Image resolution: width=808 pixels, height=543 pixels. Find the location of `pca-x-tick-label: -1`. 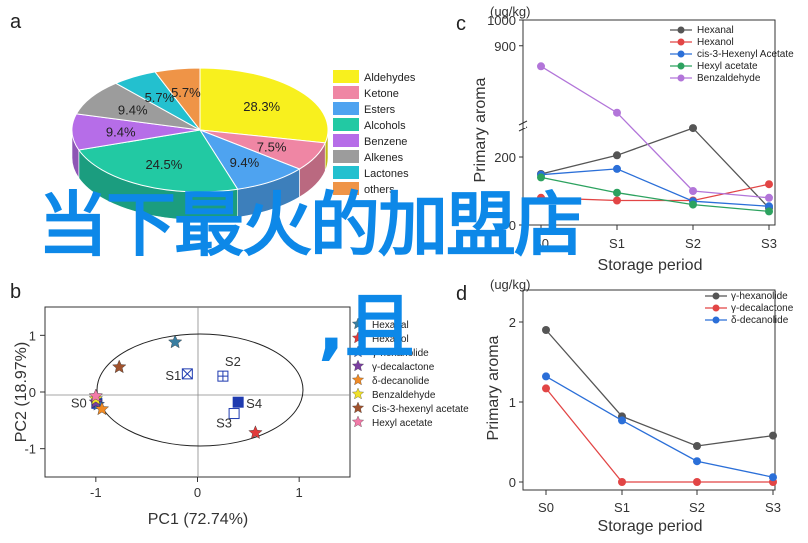

pca-x-tick-label: -1 is located at coordinates (96, 492).